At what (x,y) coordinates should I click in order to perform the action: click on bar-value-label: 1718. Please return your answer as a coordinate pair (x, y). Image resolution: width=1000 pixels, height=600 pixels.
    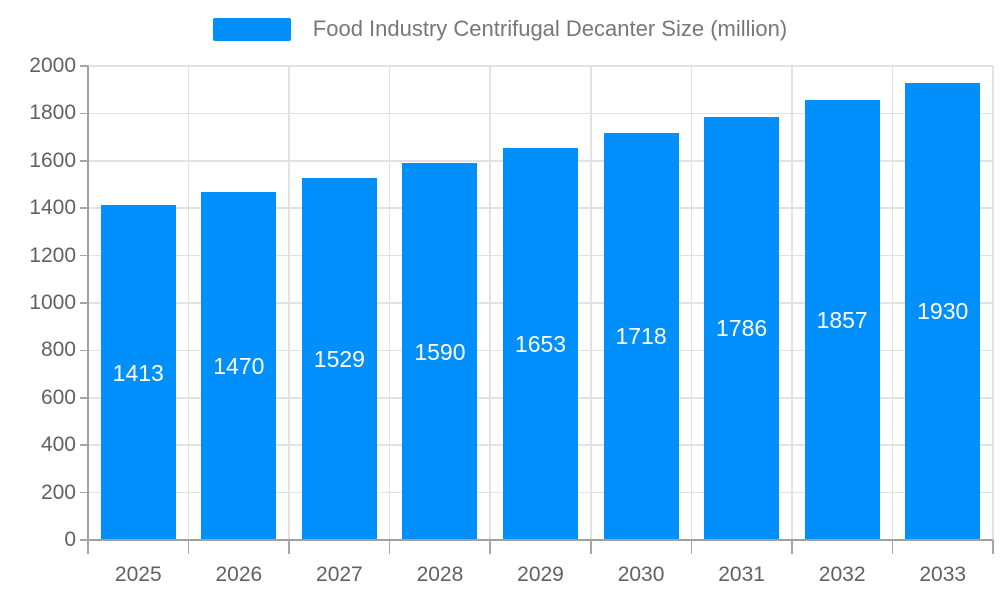
    Looking at the image, I should click on (641, 336).